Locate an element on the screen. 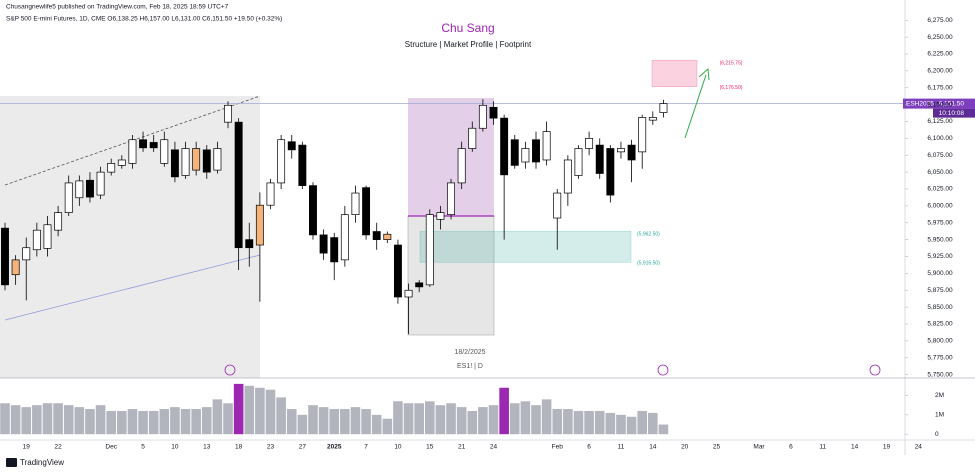 The image size is (975, 473). y-tick-label: 5,850.00 is located at coordinates (940, 307).